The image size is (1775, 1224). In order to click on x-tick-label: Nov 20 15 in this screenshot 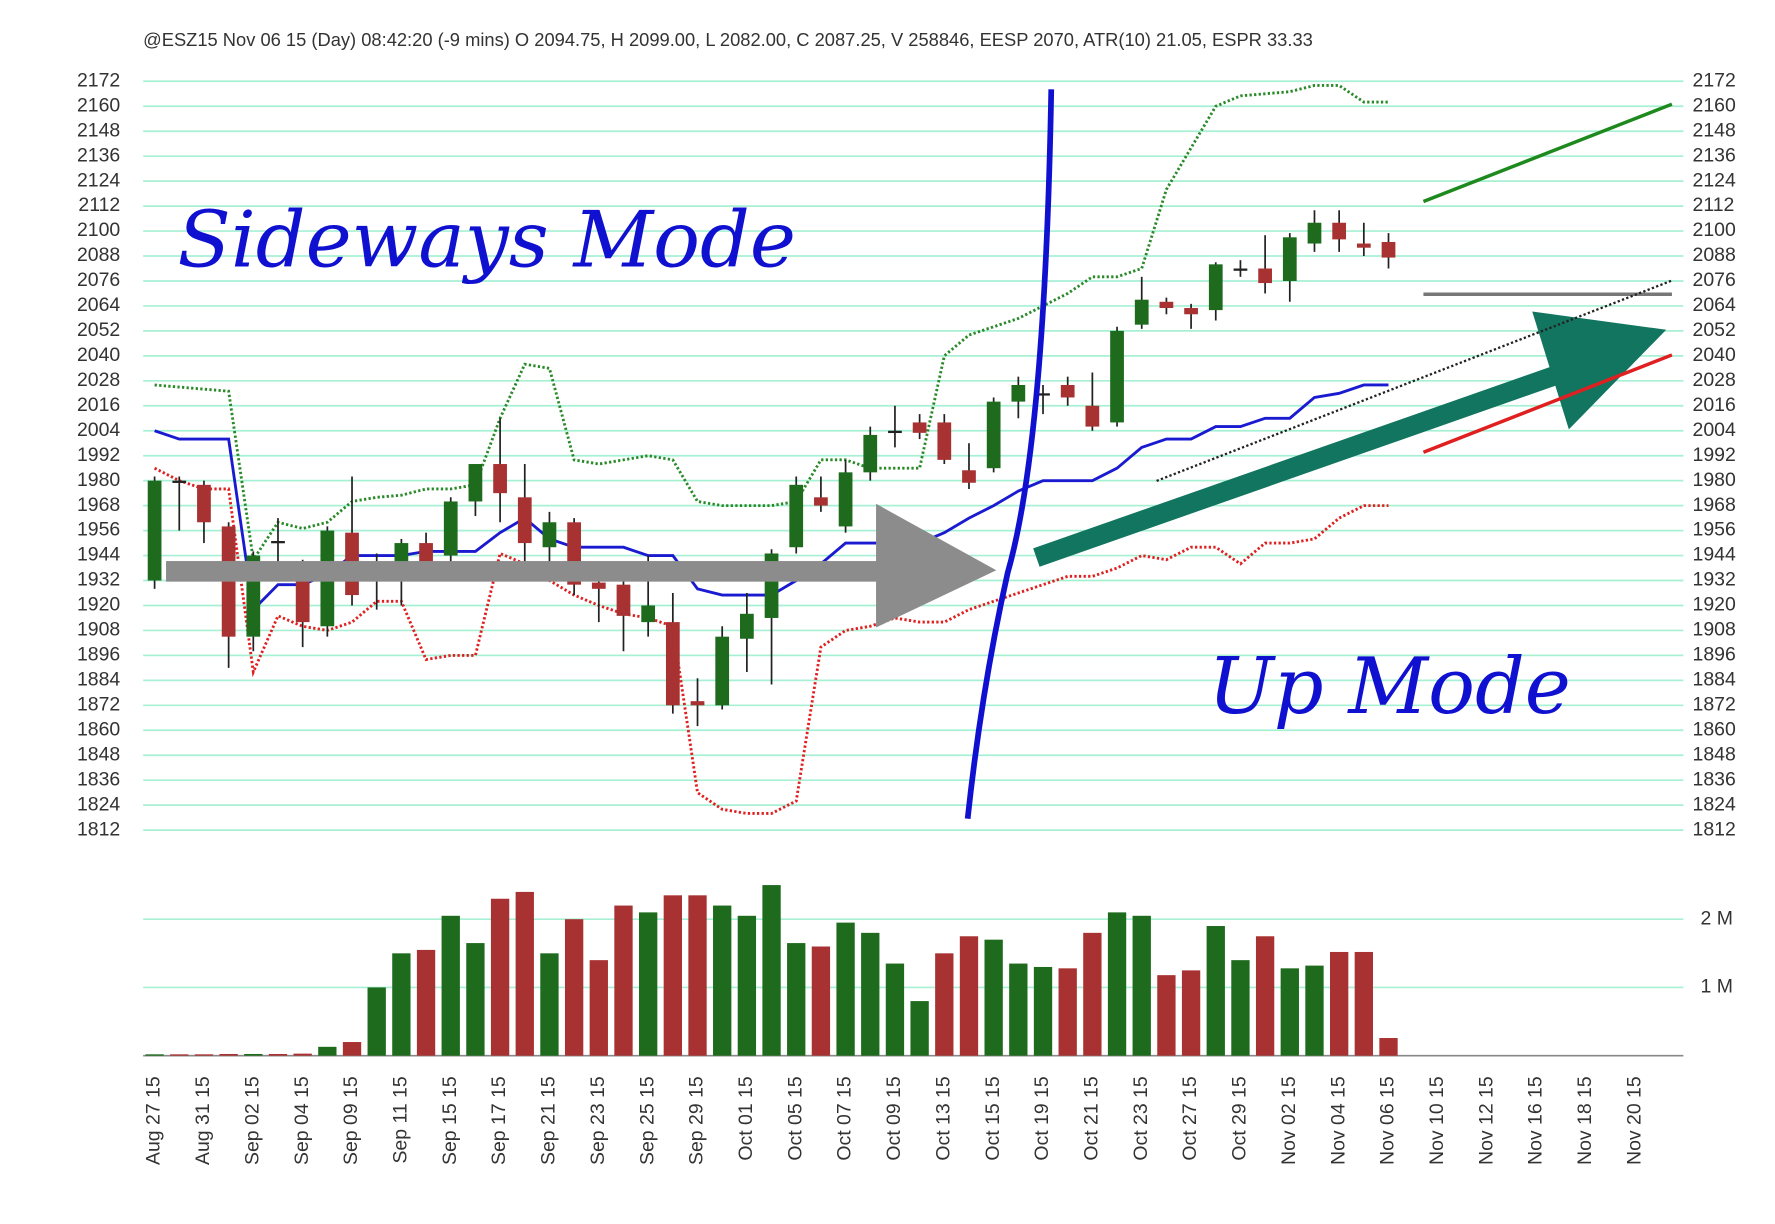, I will do `click(1634, 1120)`.